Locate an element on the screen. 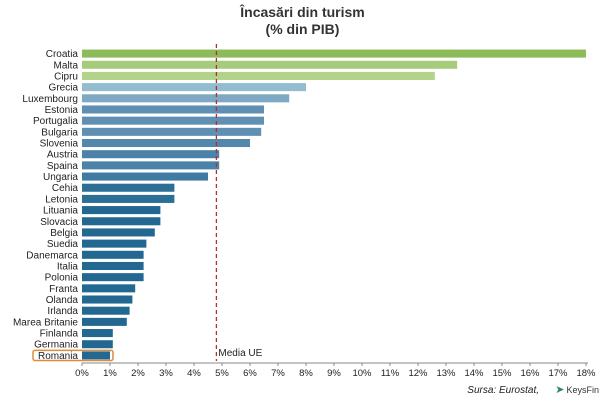  chart-title: Încasări din turism (% din PIB) is located at coordinates (302, 21).